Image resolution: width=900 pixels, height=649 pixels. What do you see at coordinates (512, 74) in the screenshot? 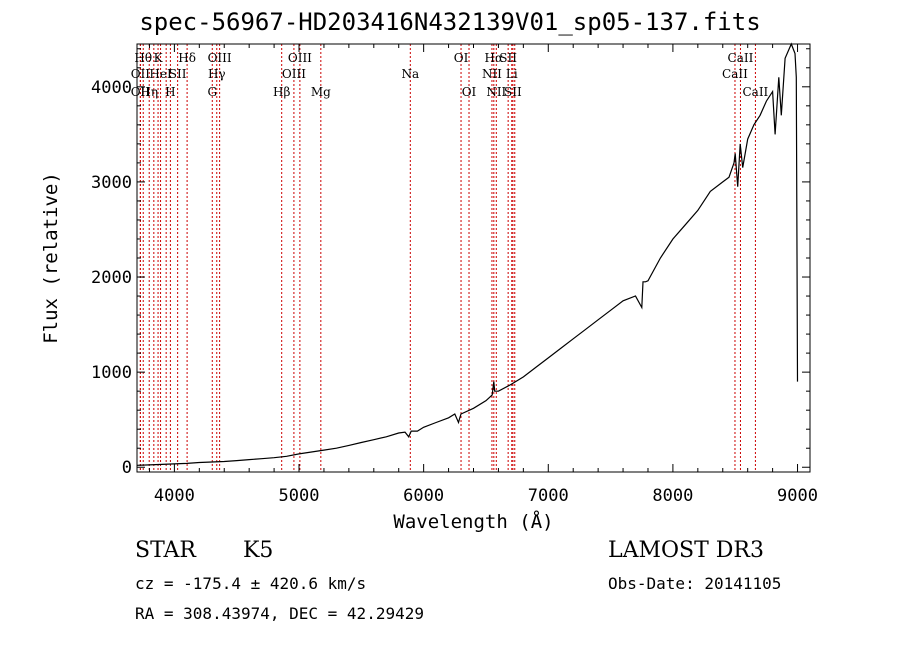
I see `spectral-line-label: Li` at bounding box center [512, 74].